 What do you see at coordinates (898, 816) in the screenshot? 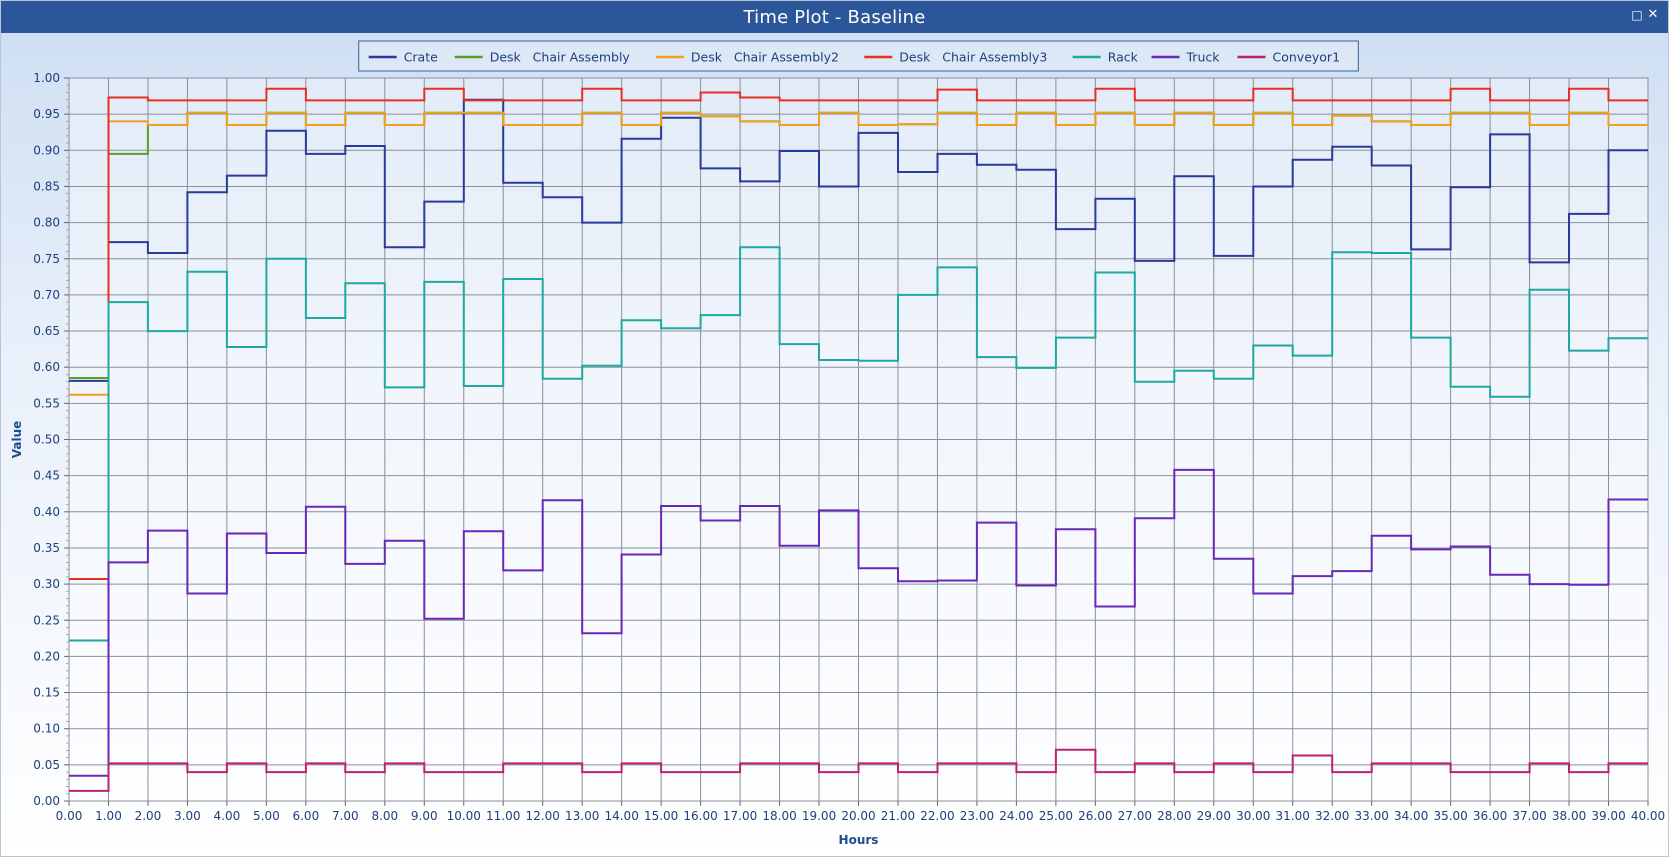
I see `x-tick-label: 21.00` at bounding box center [898, 816].